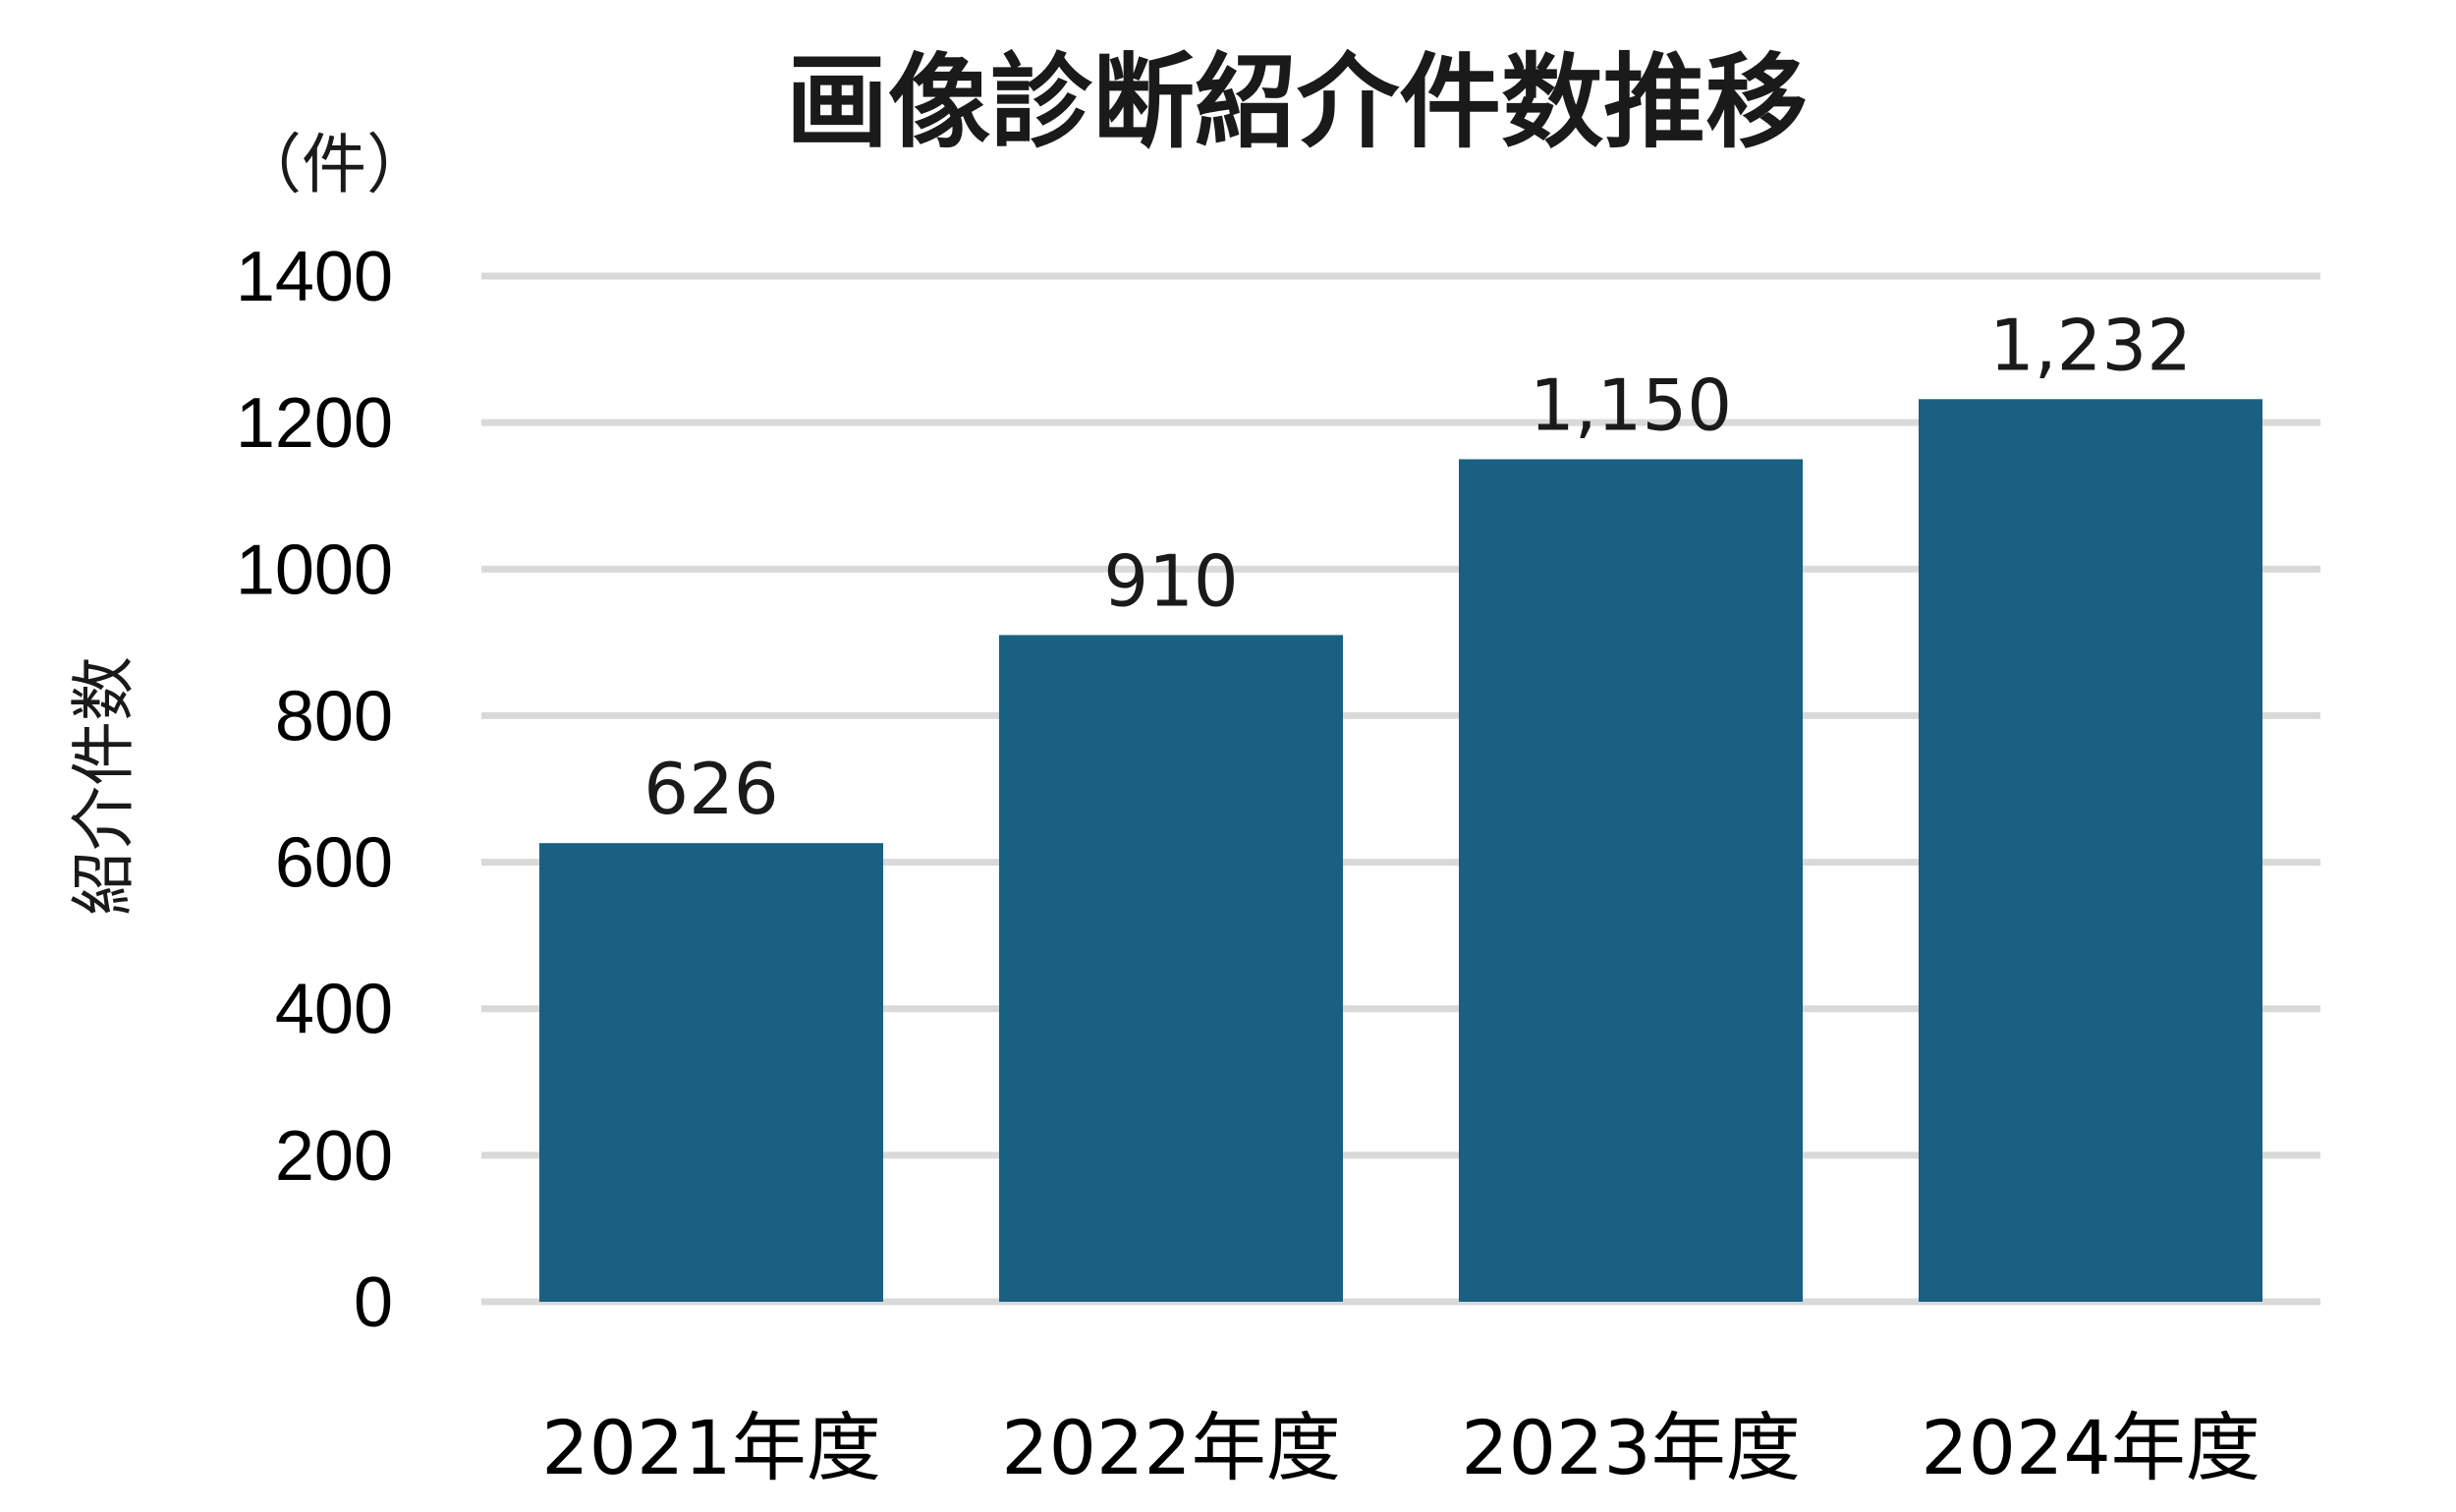 Image resolution: width=2456 pixels, height=1512 pixels. What do you see at coordinates (1401, 1447) in the screenshot?
I see `x-axis-ticks: 2021年度 2022年度 2023年度 2024年度` at bounding box center [1401, 1447].